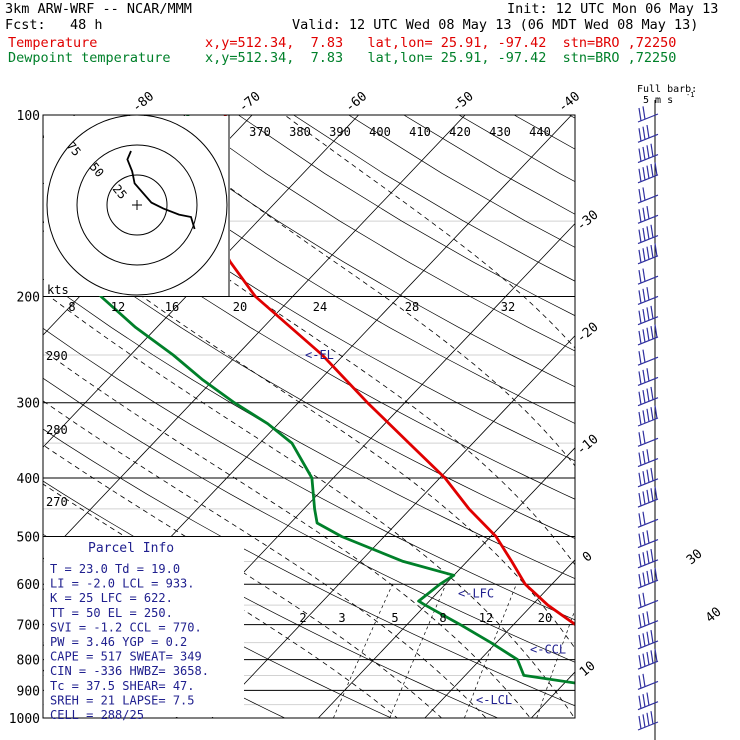 This screenshot has width=740, height=740. I want to click on mixing-ratio-label: 3, so click(341, 618).